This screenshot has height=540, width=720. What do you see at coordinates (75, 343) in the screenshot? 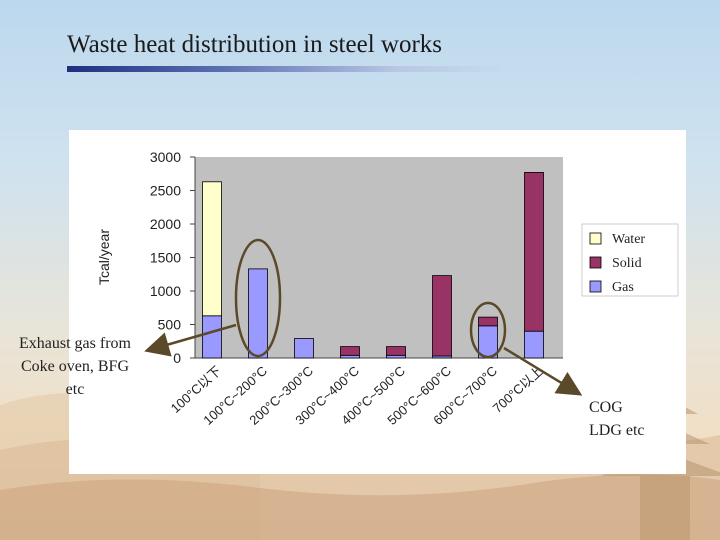
I see `annotation-left-line: Exhaust gas from` at bounding box center [75, 343].